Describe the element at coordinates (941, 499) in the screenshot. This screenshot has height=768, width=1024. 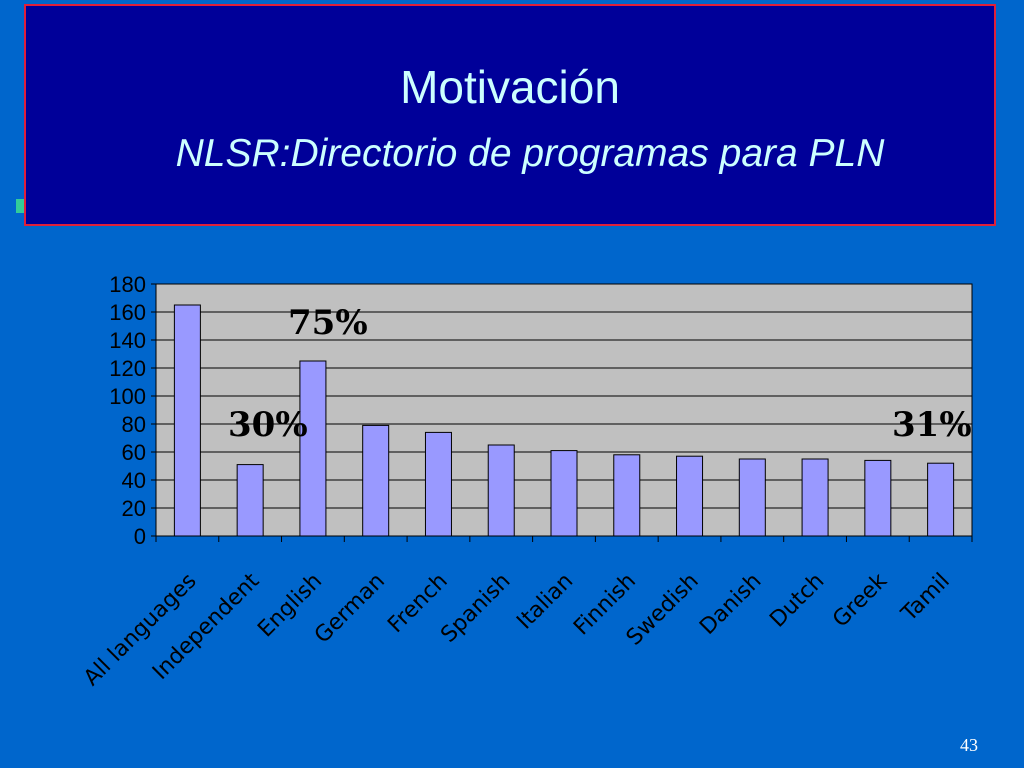
I see `bar-tamil` at that location.